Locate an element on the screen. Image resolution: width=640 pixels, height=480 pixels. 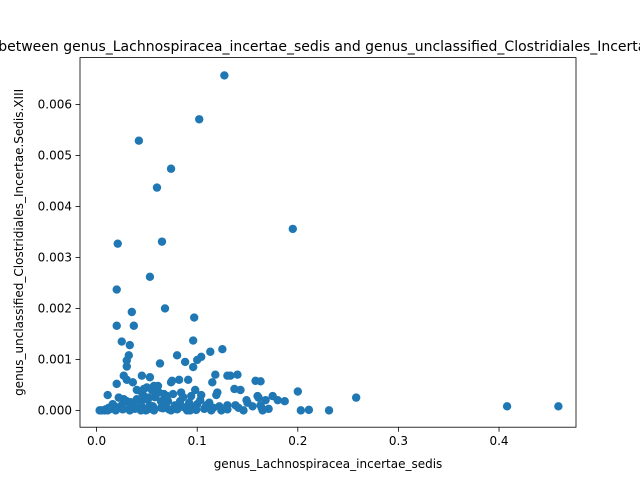
y-tick-label: 0.001 is located at coordinates (55, 359).